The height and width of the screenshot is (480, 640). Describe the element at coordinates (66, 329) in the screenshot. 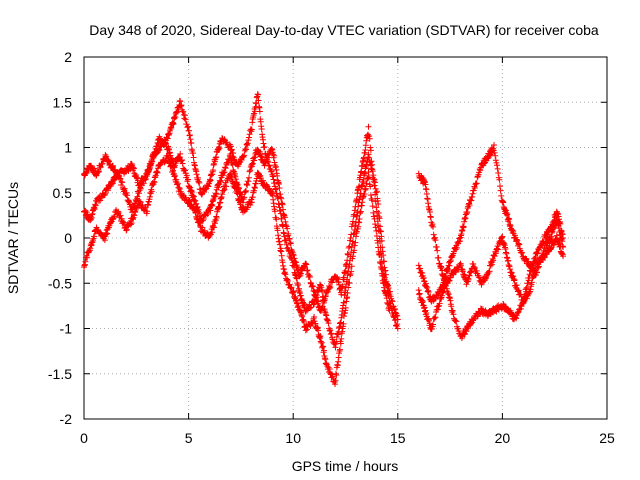

I see `y-tick-label: -1` at that location.